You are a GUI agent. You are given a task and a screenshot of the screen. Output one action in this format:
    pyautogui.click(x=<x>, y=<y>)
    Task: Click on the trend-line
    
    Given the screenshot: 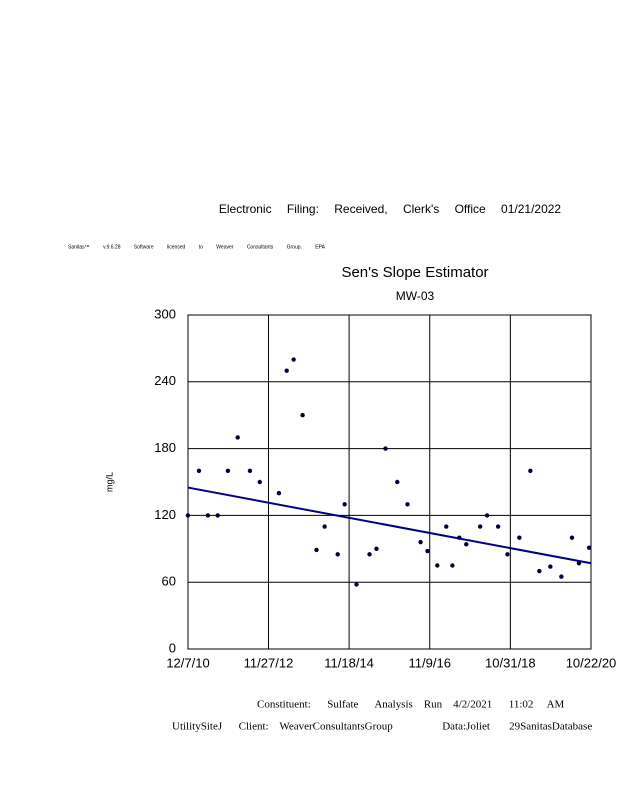 What is the action you would take?
    pyautogui.click(x=389, y=525)
    